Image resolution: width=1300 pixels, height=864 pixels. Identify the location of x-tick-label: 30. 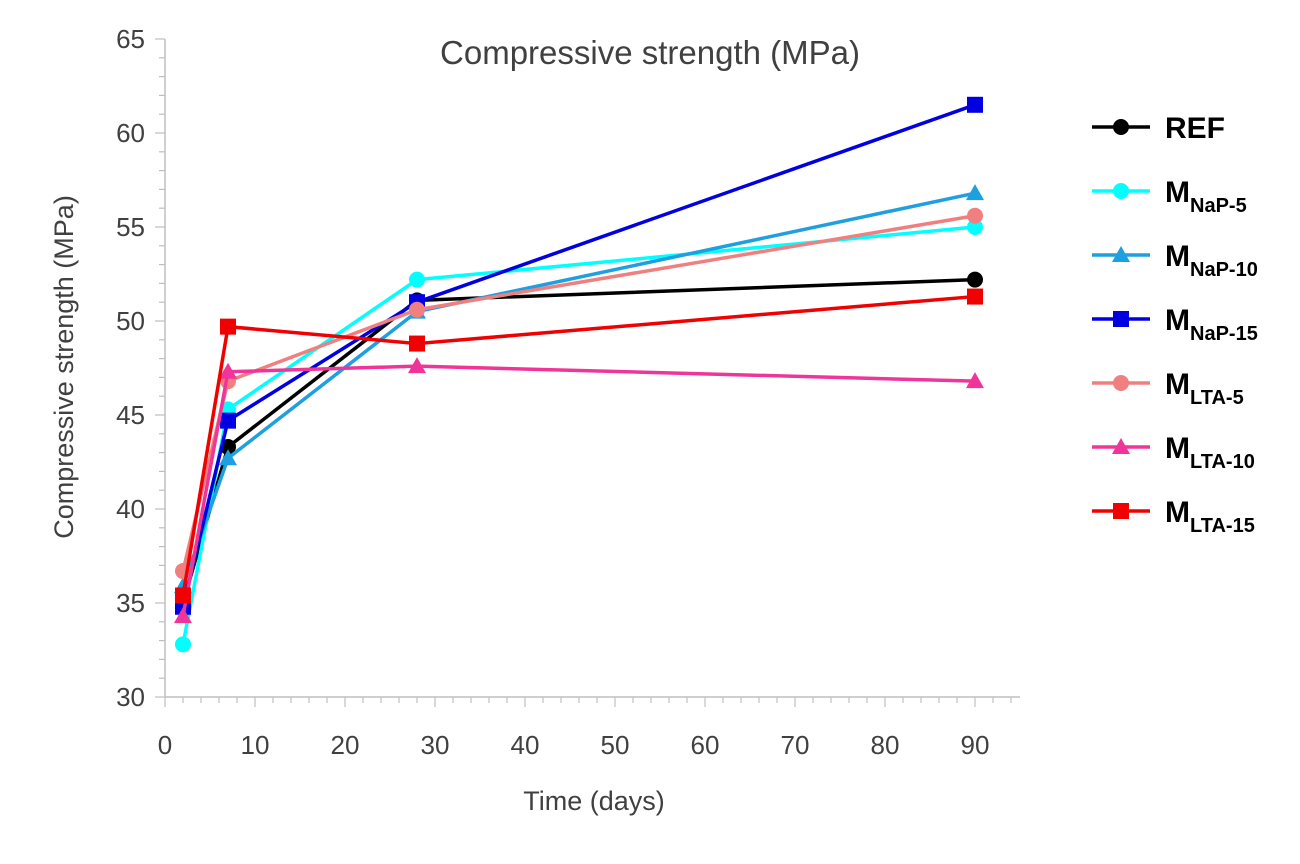
(435, 745).